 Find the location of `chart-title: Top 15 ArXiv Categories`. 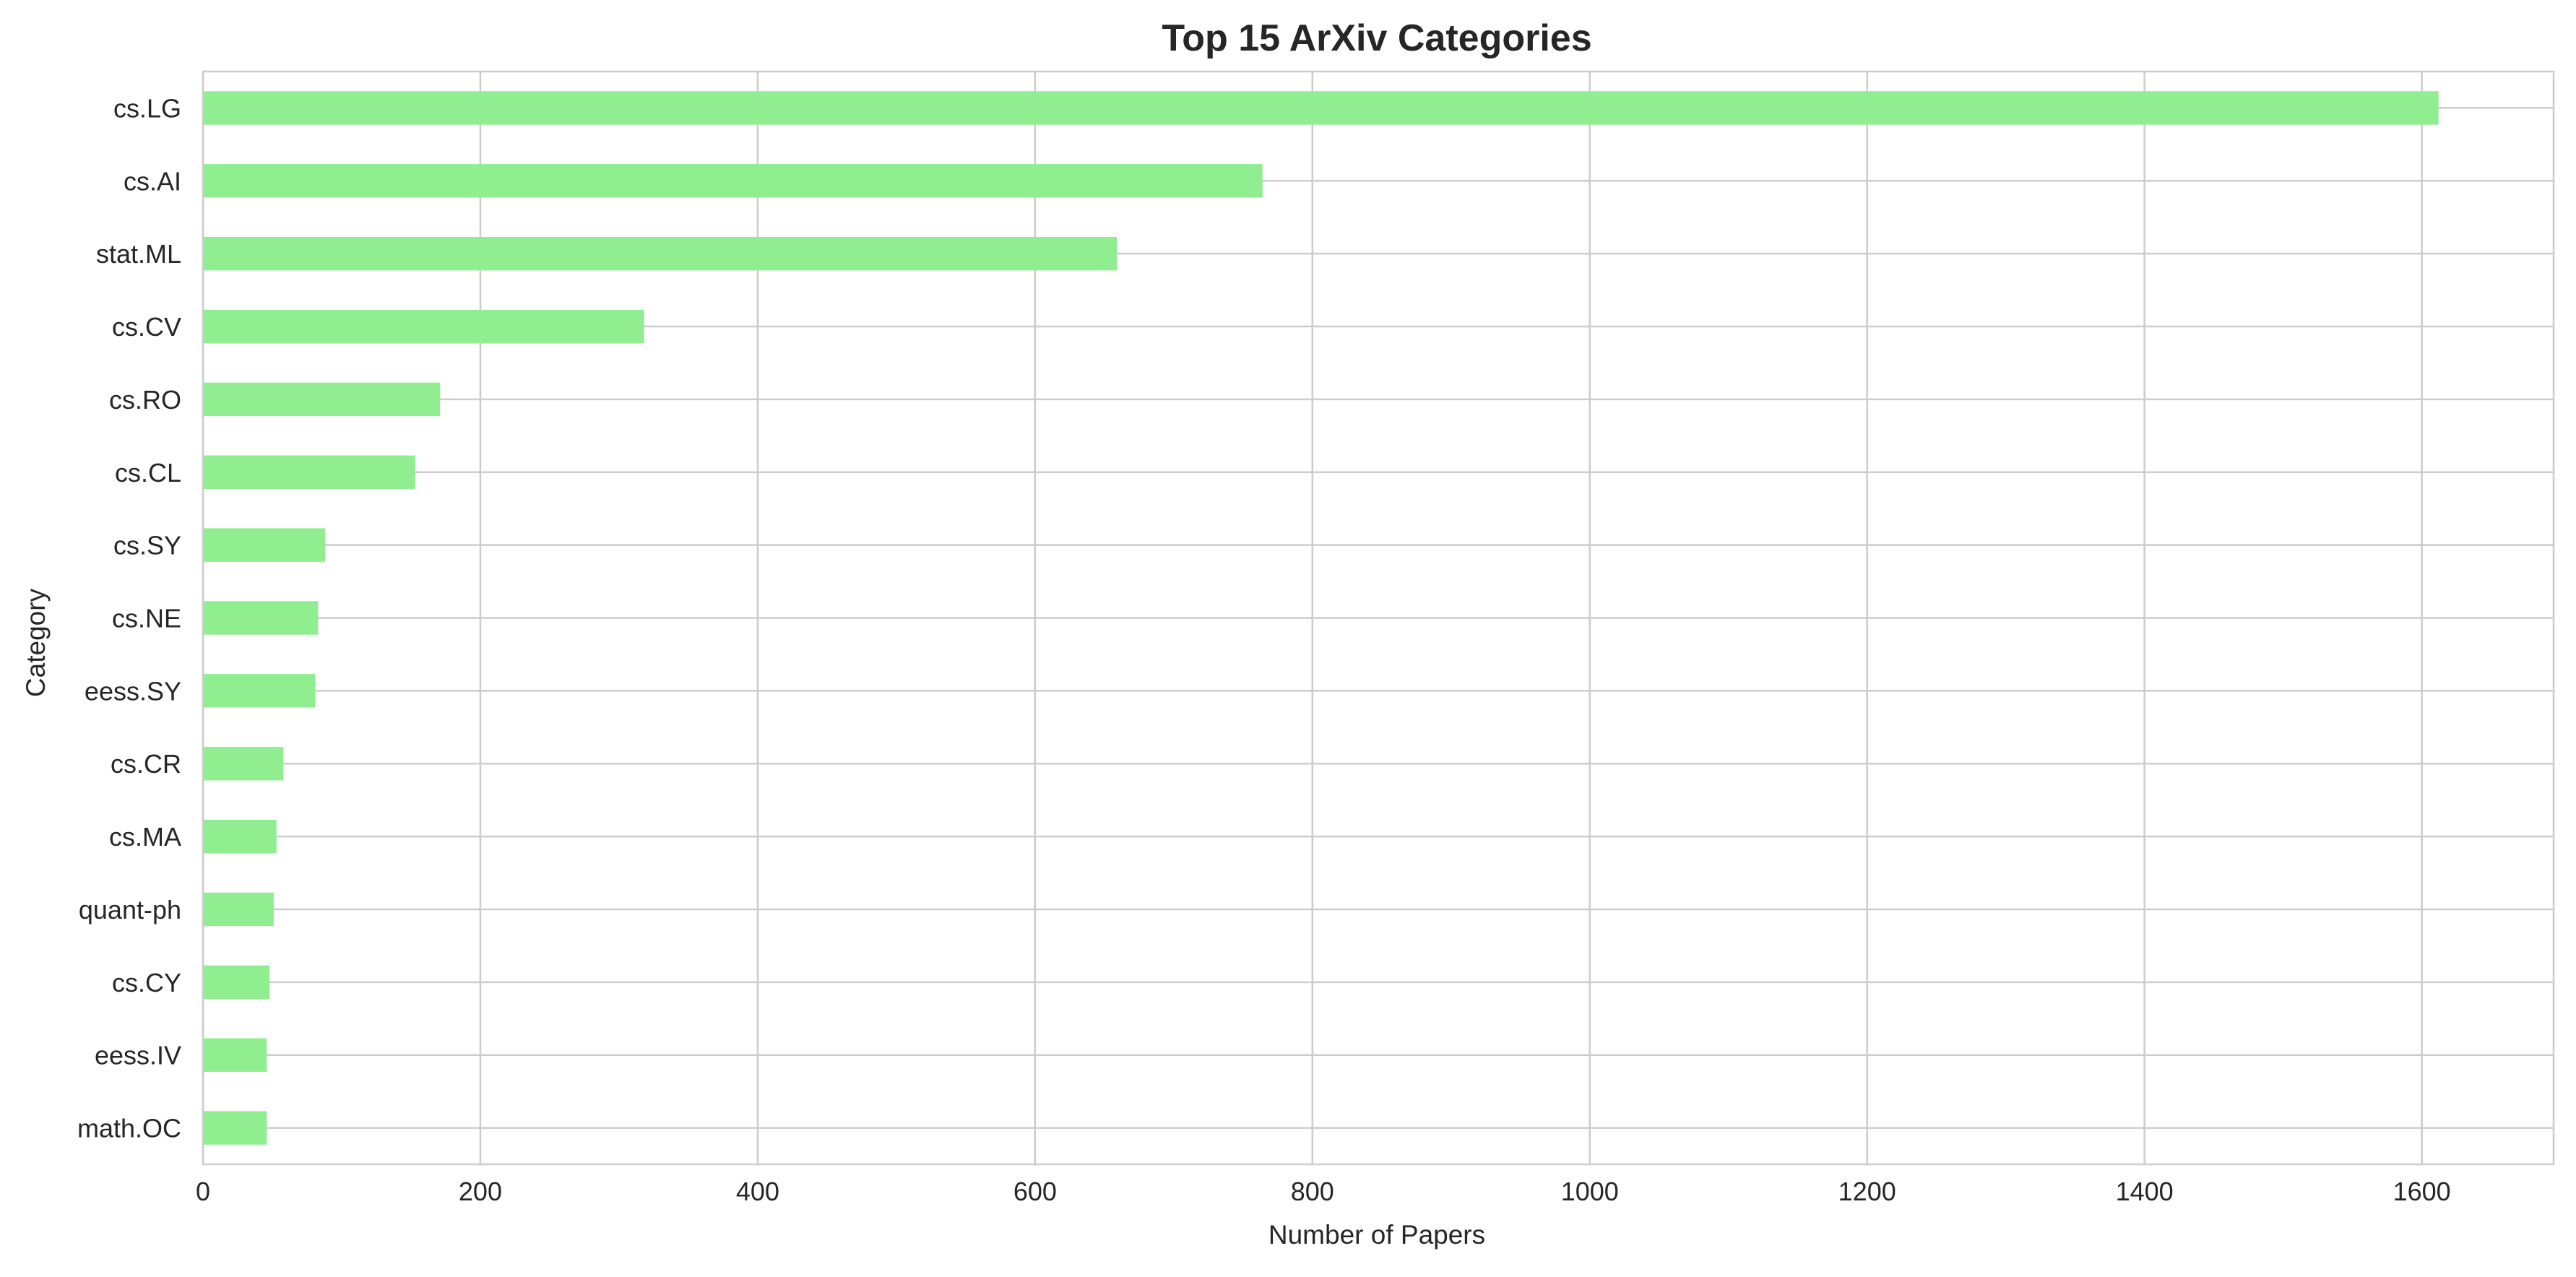

chart-title: Top 15 ArXiv Categories is located at coordinates (1377, 38).